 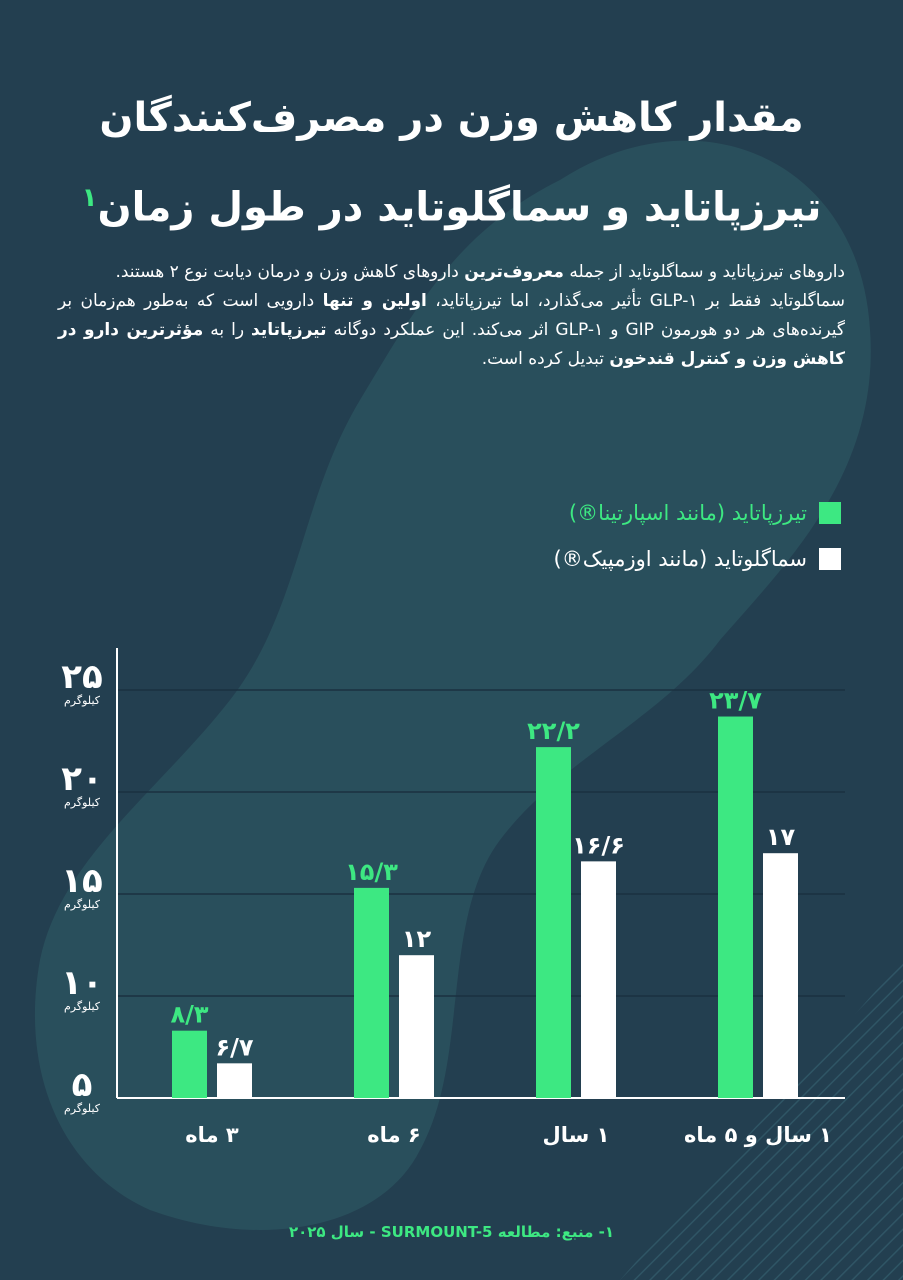 I want to click on x-tick-label: ۶ ماه, so click(x=393, y=1135).